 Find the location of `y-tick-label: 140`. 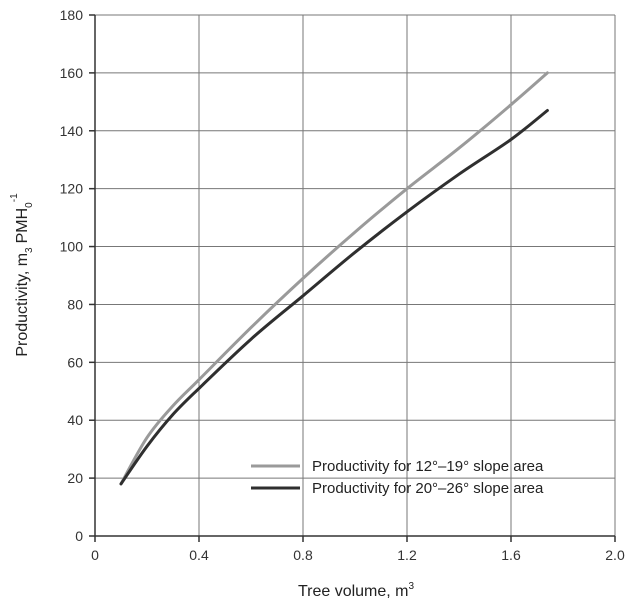

y-tick-label: 140 is located at coordinates (72, 131).